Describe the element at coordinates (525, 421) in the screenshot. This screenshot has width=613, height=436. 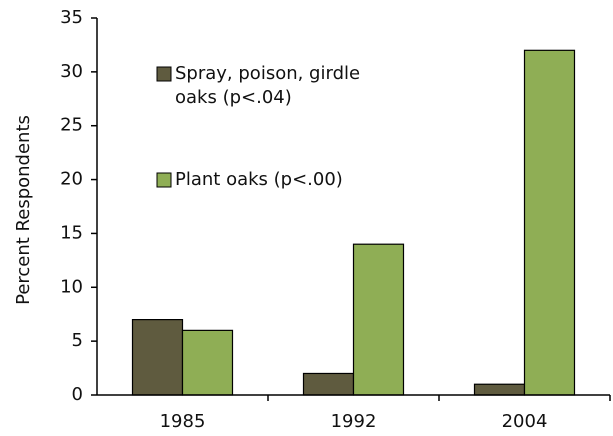
I see `x-tick-label: 2004` at that location.